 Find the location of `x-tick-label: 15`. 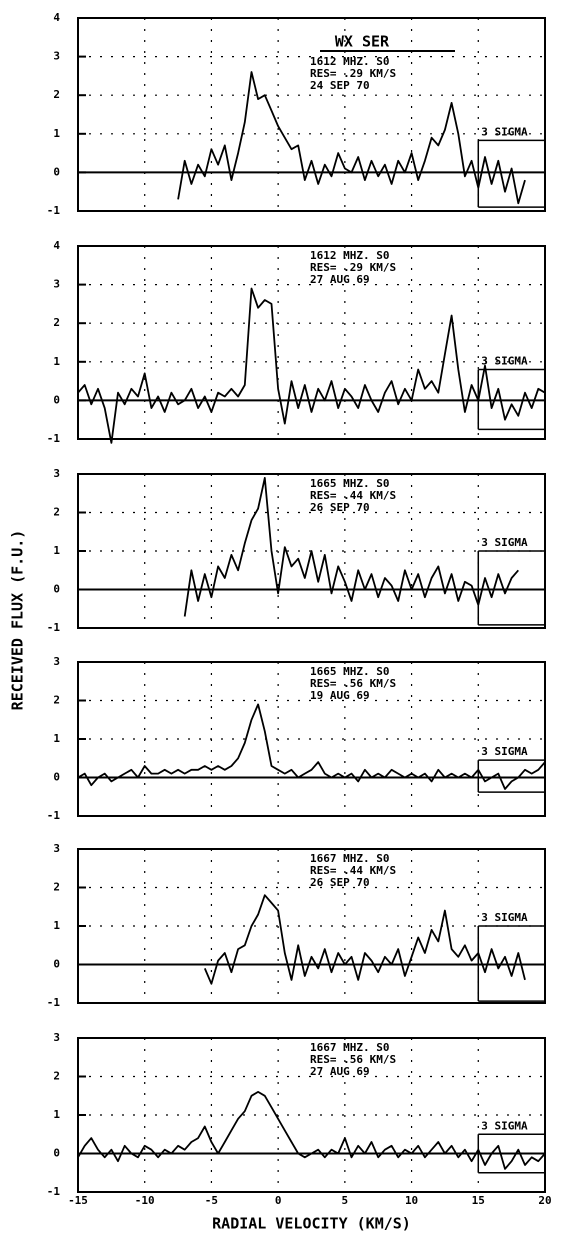

x-tick-label: 15 is located at coordinates (478, 1200).